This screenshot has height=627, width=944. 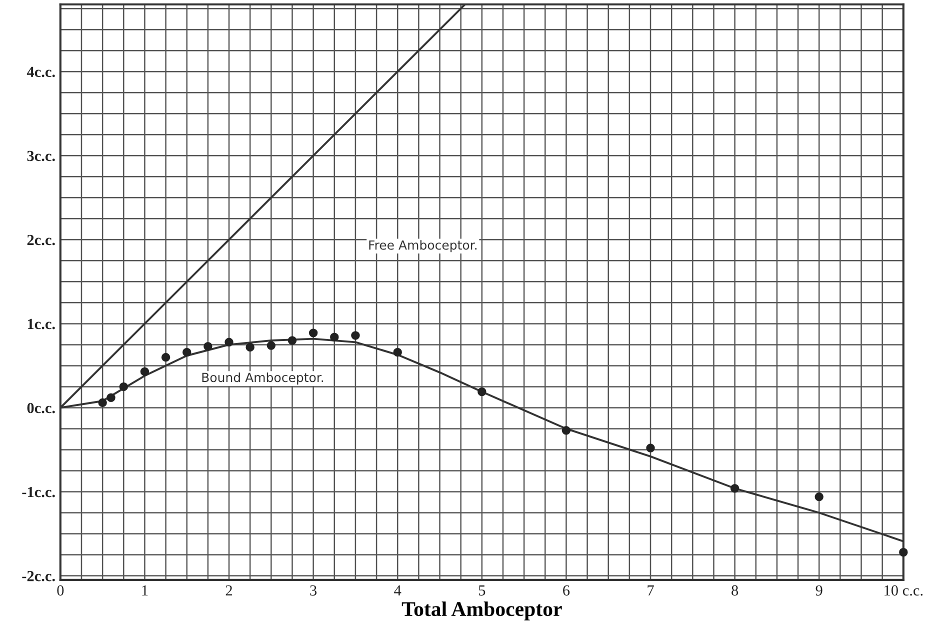 I want to click on x-tick-label: 6, so click(x=566, y=590).